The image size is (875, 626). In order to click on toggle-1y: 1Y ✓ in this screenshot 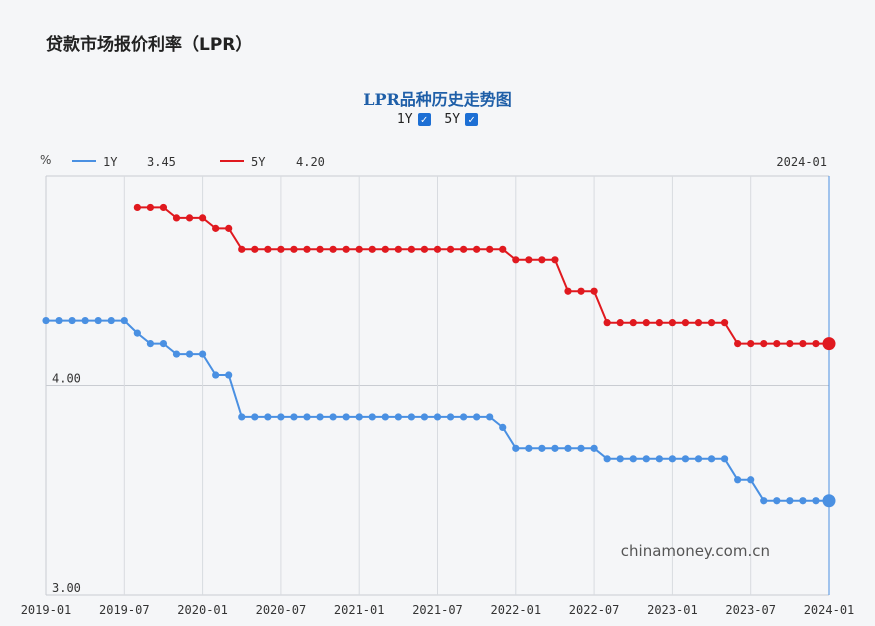, I will do `click(414, 119)`.